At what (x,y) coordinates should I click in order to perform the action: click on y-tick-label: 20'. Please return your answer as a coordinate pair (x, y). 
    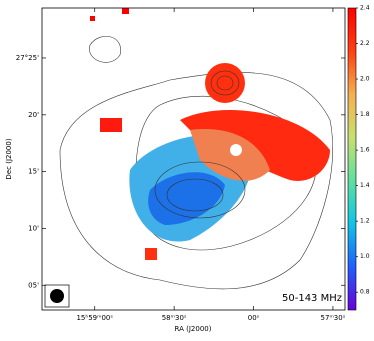
    Looking at the image, I should click on (33, 115).